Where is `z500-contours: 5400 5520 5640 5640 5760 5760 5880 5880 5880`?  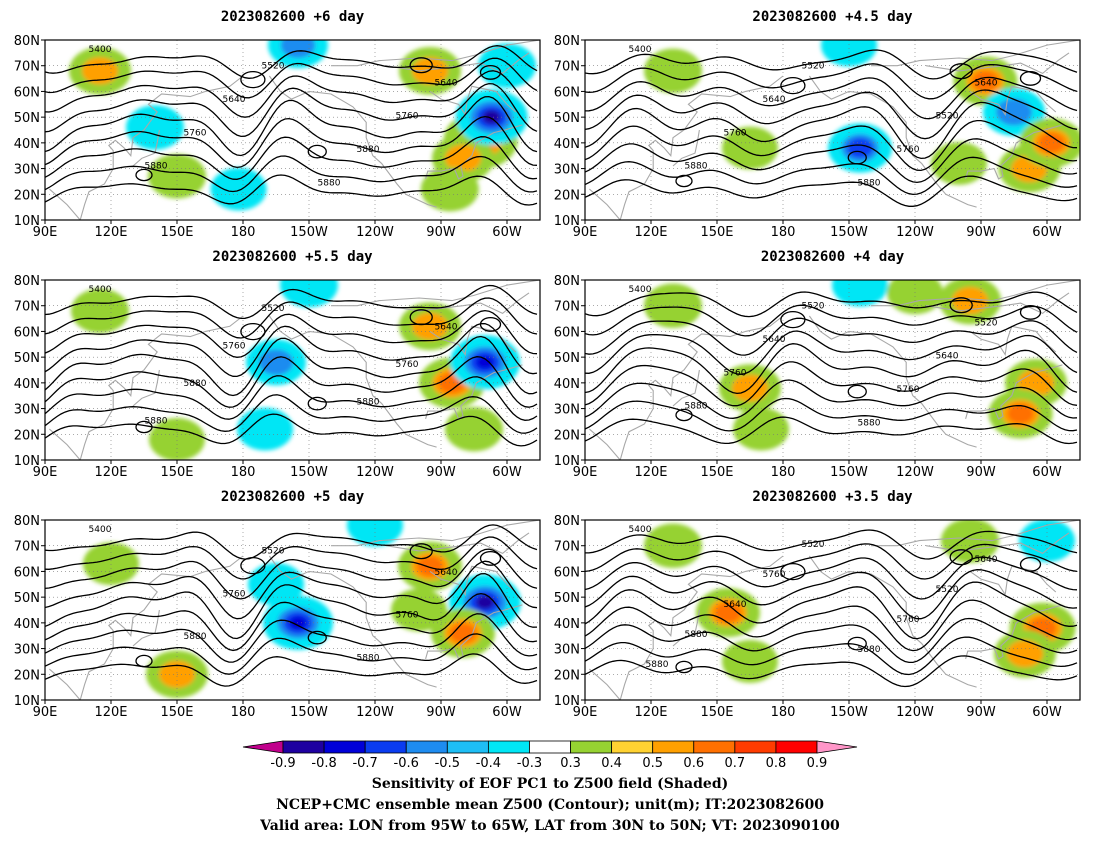 z500-contours: 5400 5520 5640 5640 5760 5760 5880 5880 5880 is located at coordinates (291, 125).